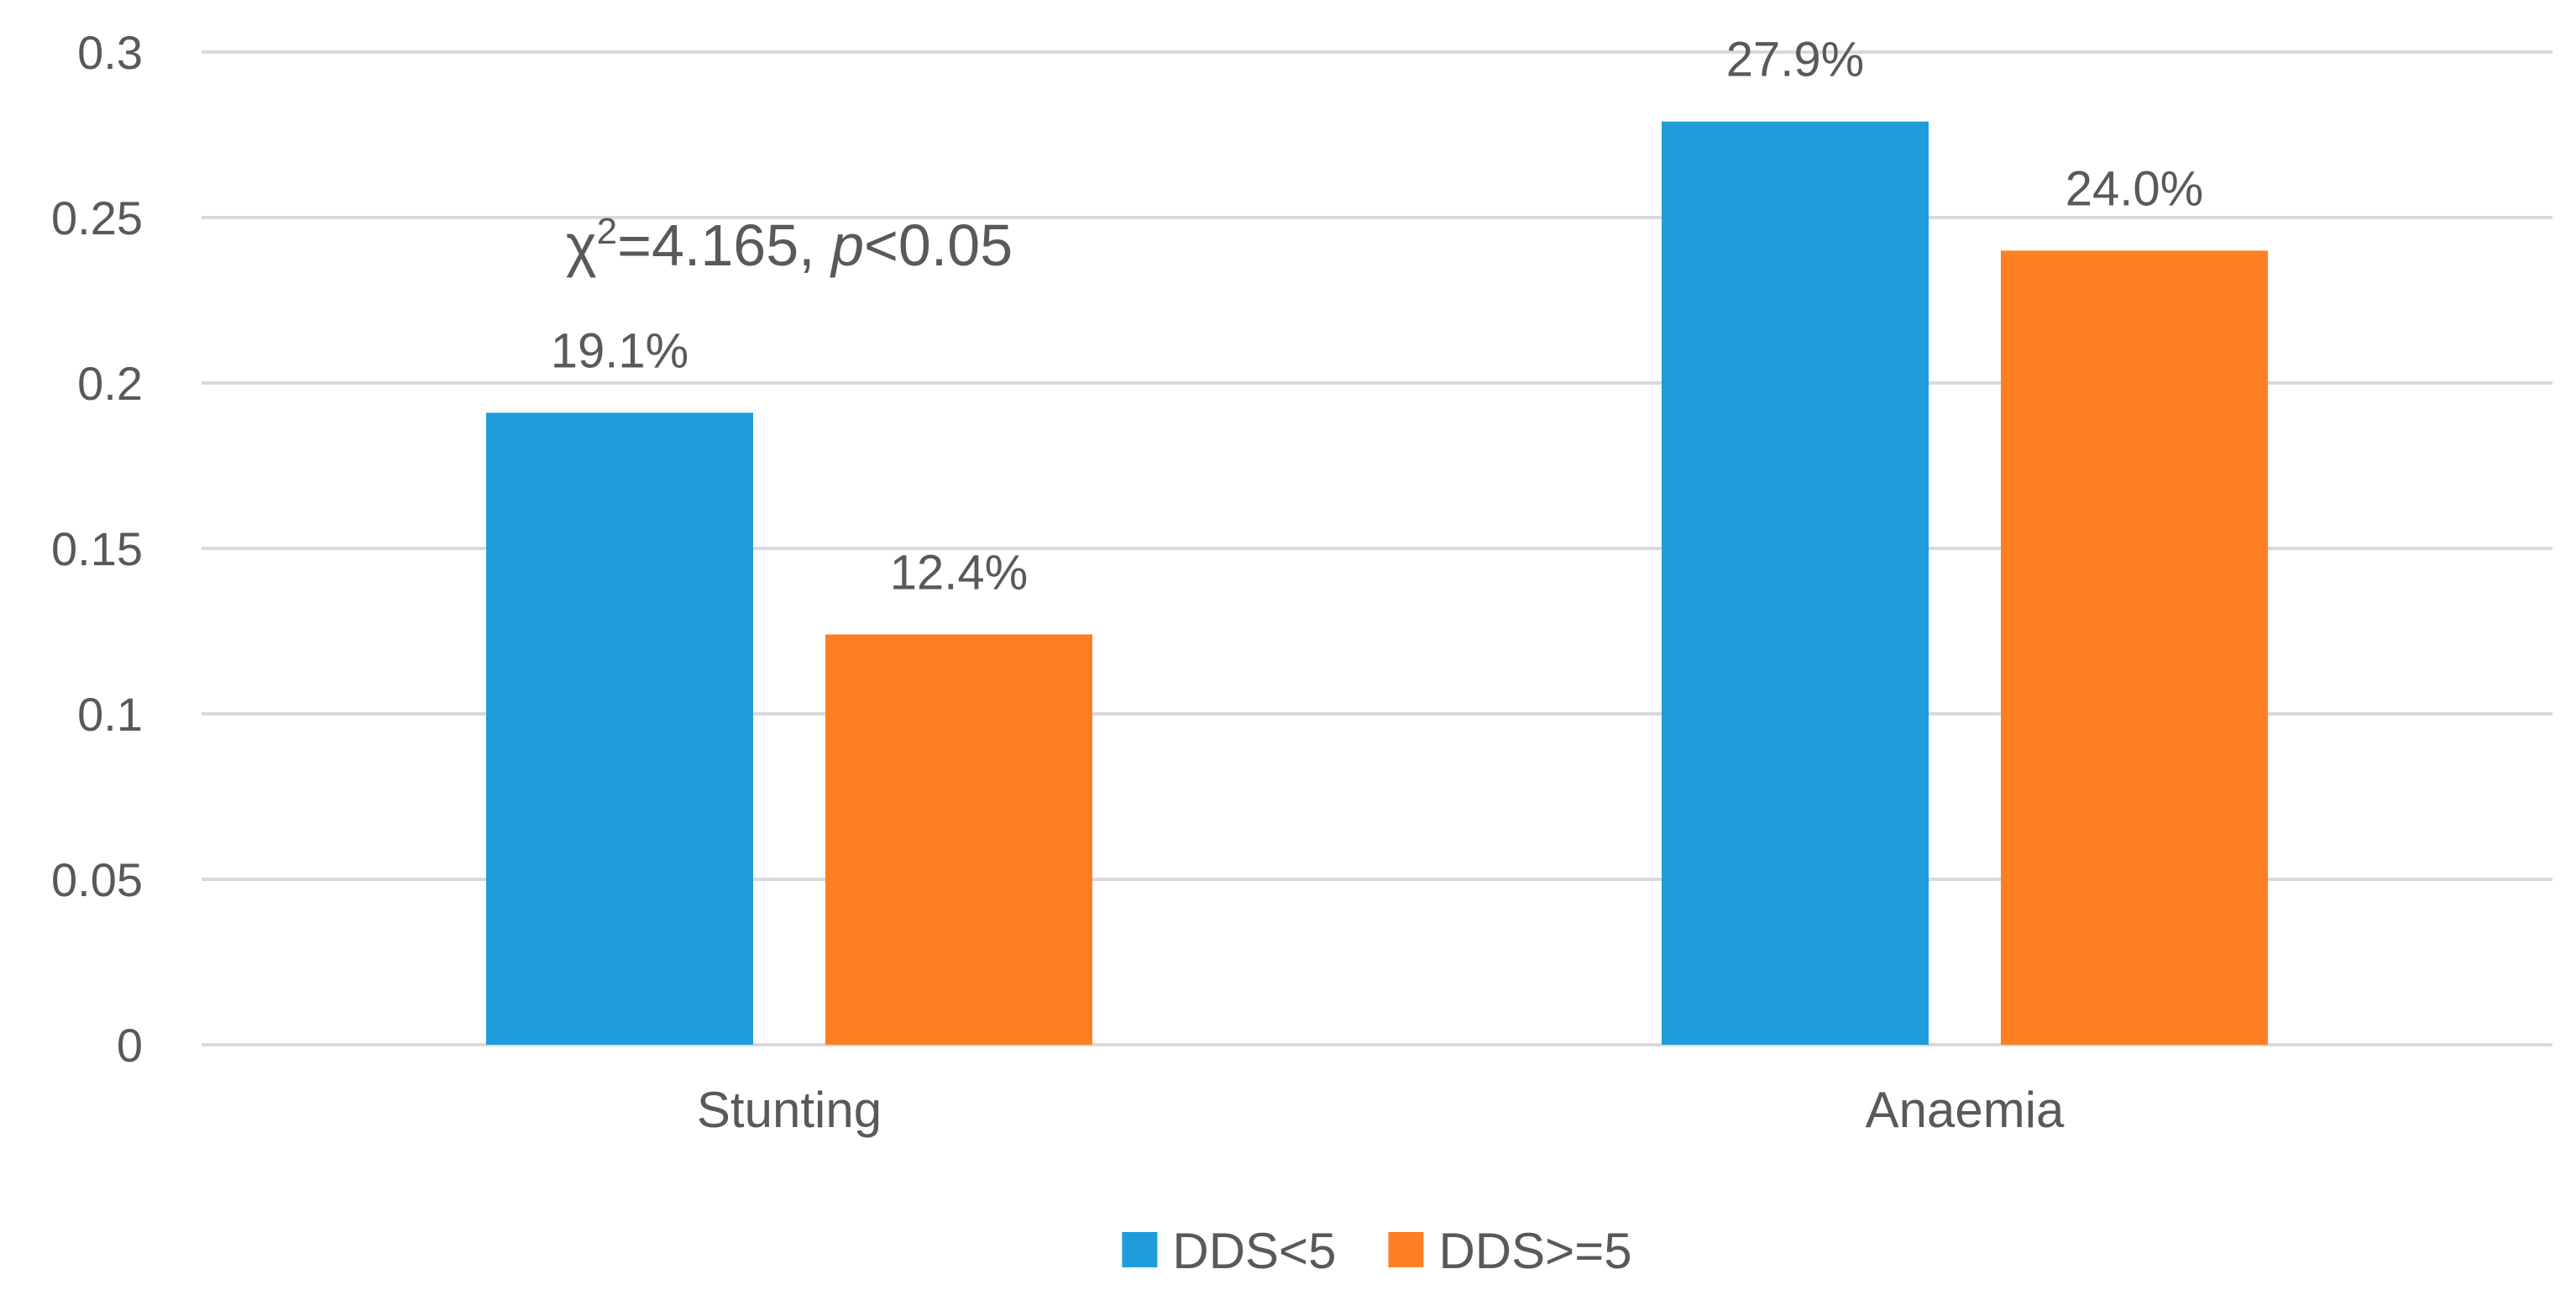 The width and height of the screenshot is (2576, 1290). I want to click on y-tick-label: 0.25, so click(97, 217).